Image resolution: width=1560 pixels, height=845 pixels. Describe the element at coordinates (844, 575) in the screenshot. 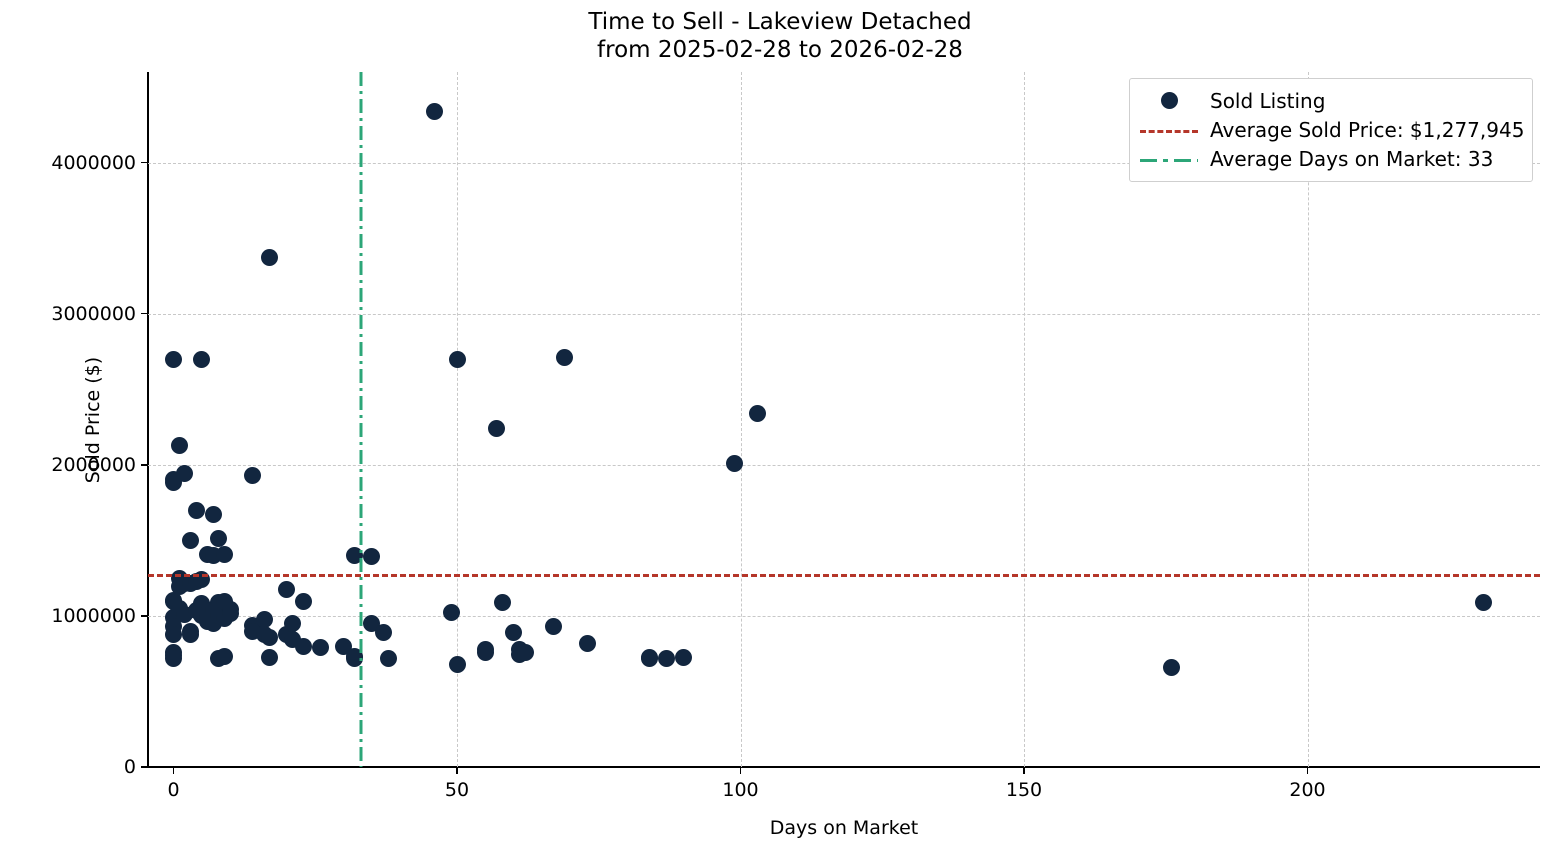

I see `average-price-line` at that location.